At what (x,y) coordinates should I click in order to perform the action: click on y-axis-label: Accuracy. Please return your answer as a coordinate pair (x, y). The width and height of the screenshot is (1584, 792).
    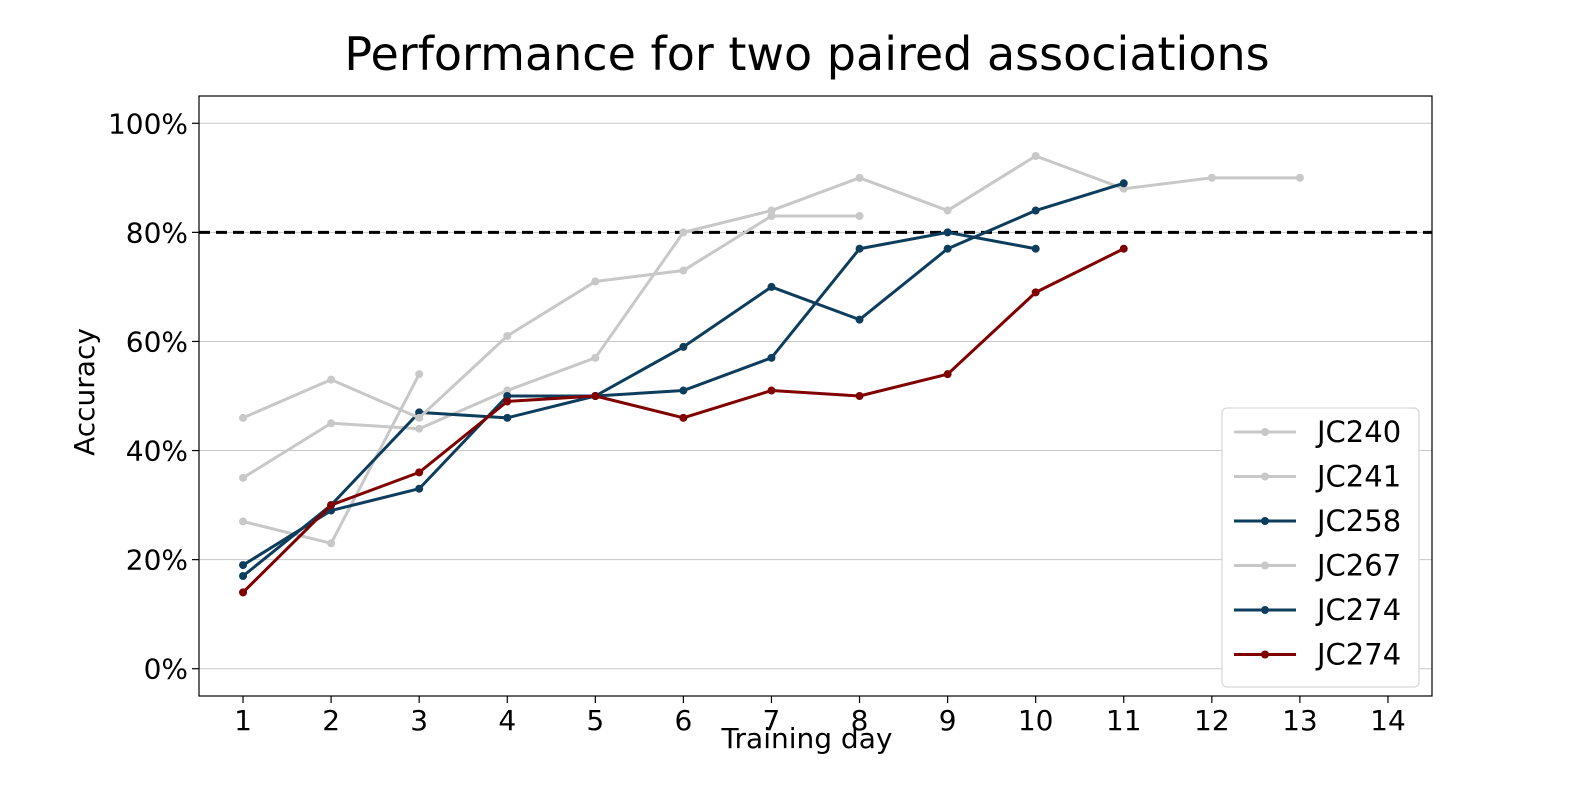
    Looking at the image, I should click on (84, 392).